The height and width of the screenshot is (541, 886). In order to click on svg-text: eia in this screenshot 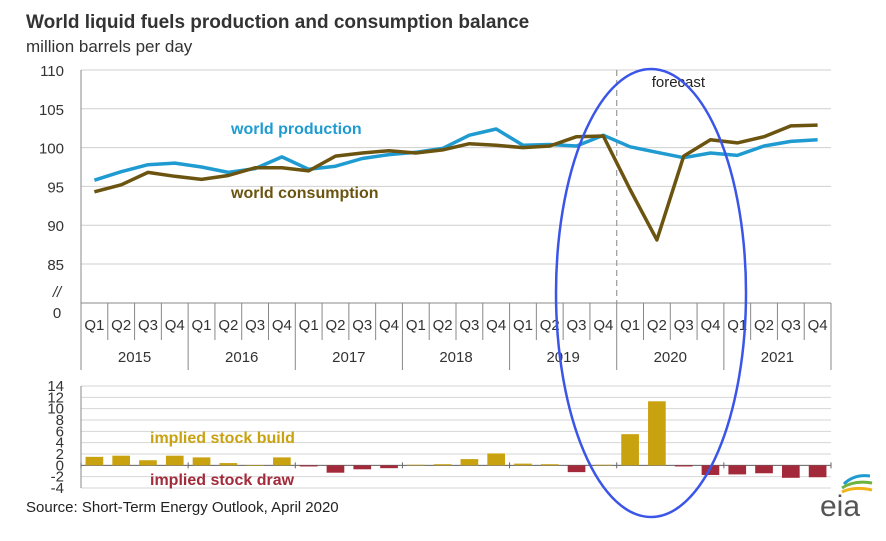, I will do `click(840, 505)`.